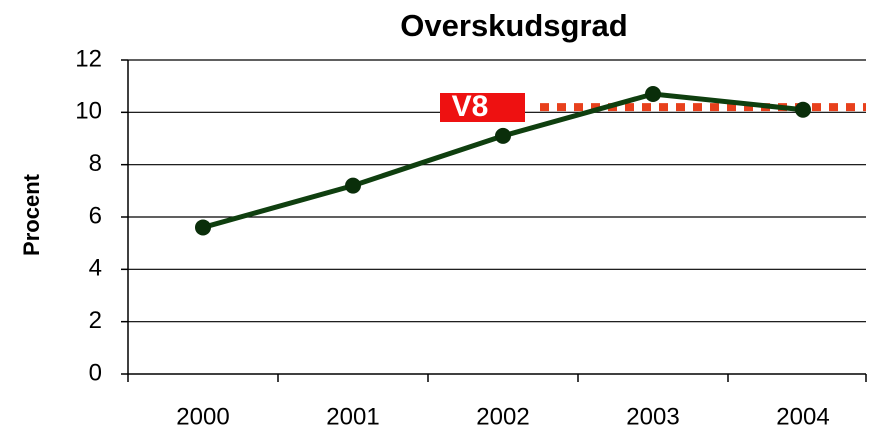 The image size is (880, 437). Describe the element at coordinates (88, 58) in the screenshot. I see `y-tick-label: 12` at that location.